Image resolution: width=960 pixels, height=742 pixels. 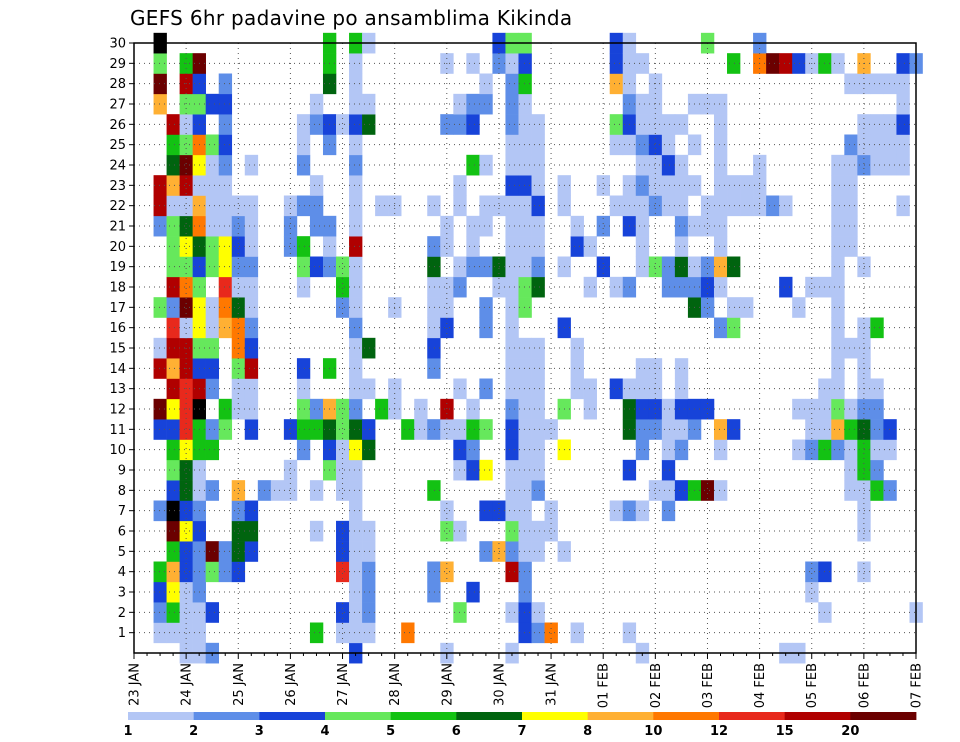 I want to click on x-tick-label: 26 JAN, so click(x=291, y=684).